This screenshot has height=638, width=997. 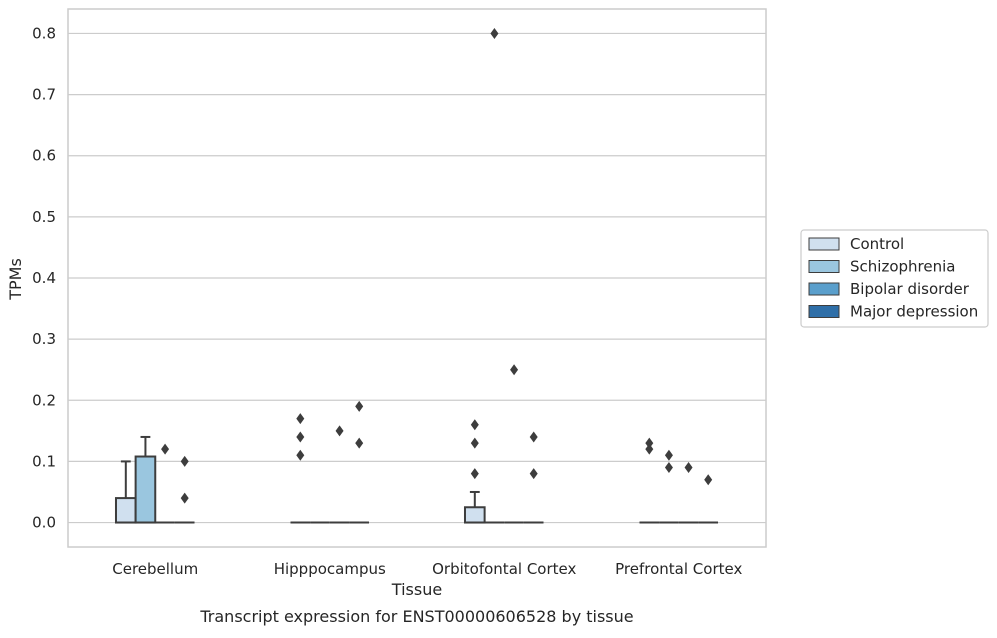 I want to click on y-tick-label: 0.7, so click(x=44, y=95).